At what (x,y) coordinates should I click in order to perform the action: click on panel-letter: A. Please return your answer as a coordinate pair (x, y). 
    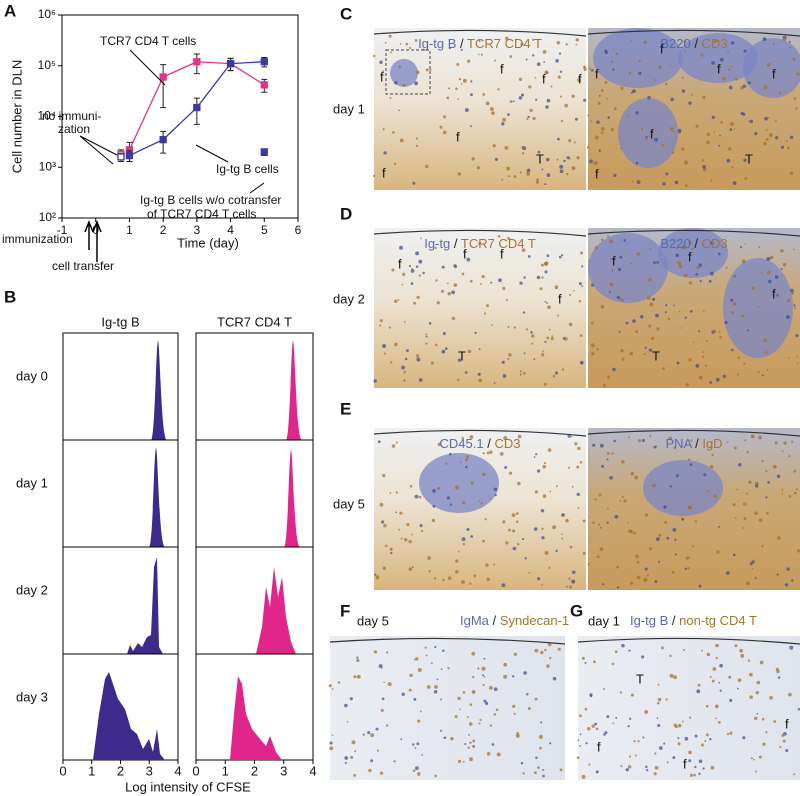
    Looking at the image, I should click on (10, 10).